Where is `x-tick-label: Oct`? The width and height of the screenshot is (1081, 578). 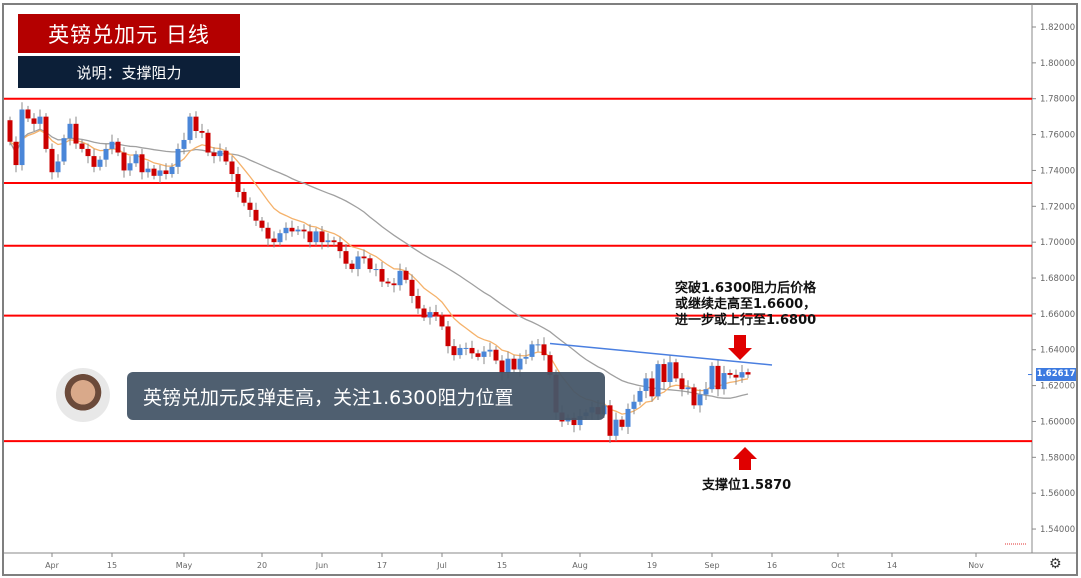 x-tick-label: Oct is located at coordinates (838, 565).